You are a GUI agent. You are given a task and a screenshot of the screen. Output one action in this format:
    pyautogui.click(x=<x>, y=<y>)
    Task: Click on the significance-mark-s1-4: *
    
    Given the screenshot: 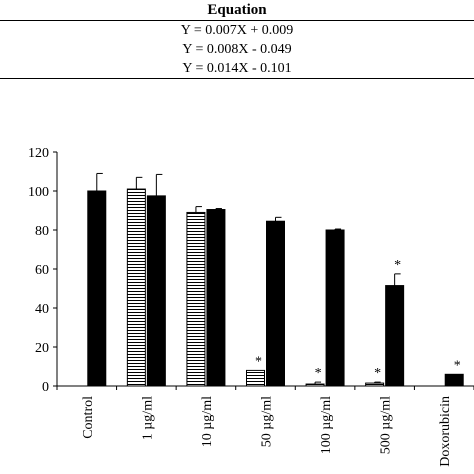 What is the action you would take?
    pyautogui.click(x=318, y=373)
    